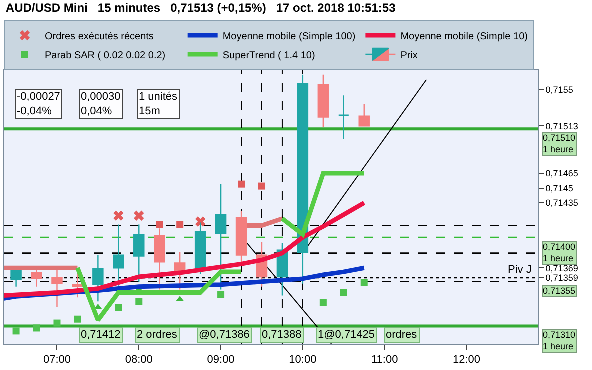 This screenshot has width=592, height=370. I want to click on y-tick-label: 0,7145, so click(560, 188).